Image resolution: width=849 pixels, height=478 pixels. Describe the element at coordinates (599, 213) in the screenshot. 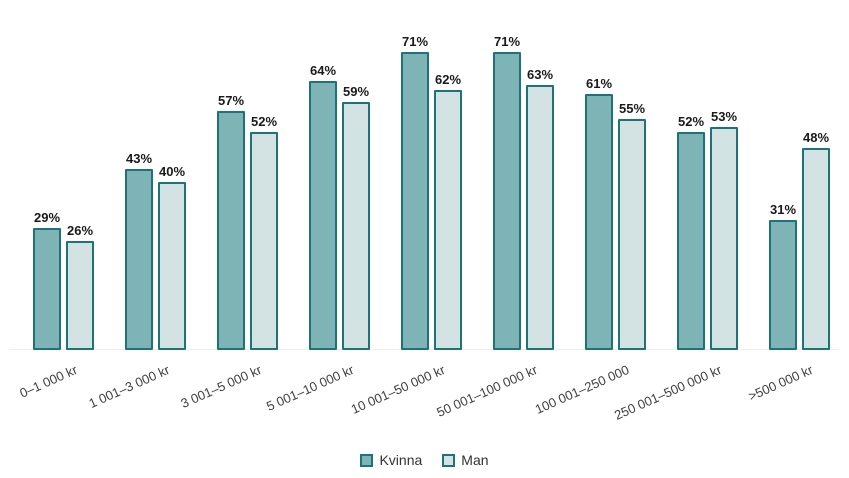

I see `bar-kvinna: 61%` at that location.